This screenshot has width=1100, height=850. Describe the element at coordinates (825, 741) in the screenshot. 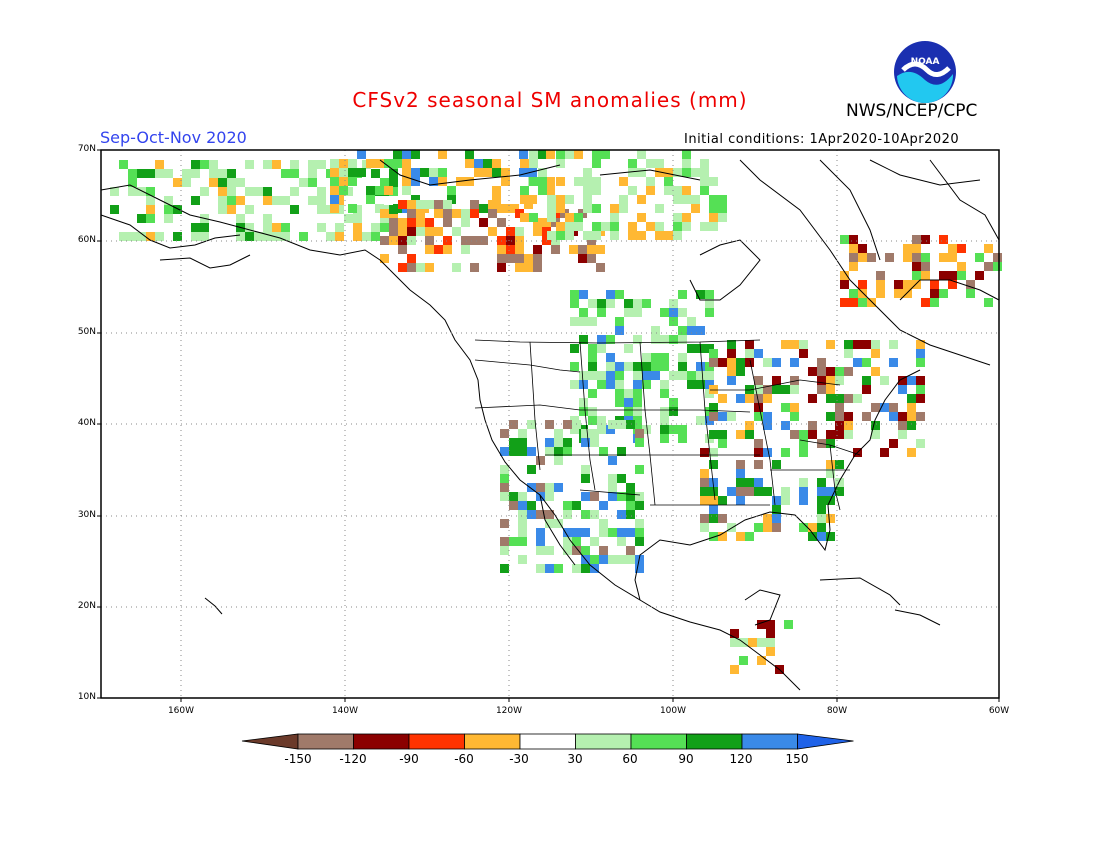

I see `colorbar-right-arrow` at that location.